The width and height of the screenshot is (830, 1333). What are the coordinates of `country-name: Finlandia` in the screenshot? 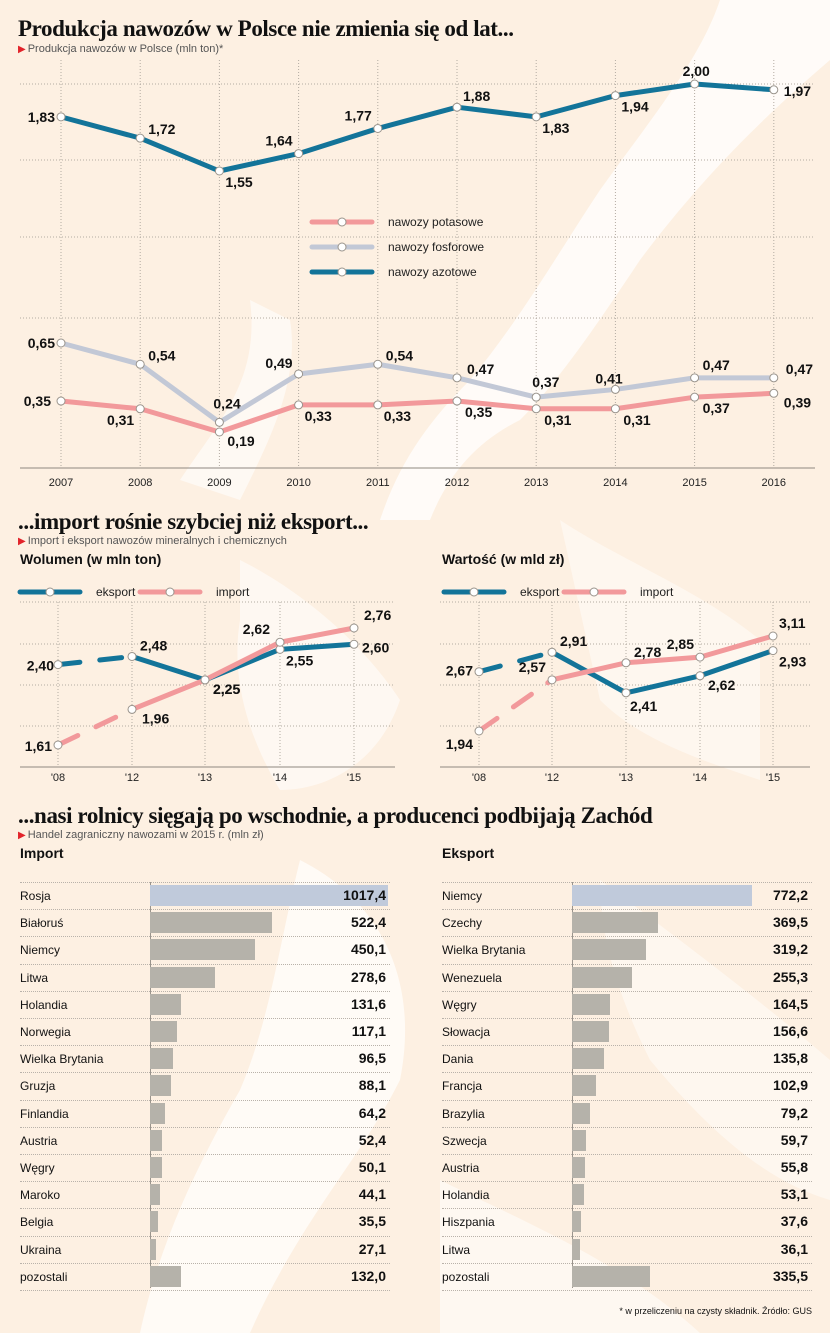 It's located at (44, 1113).